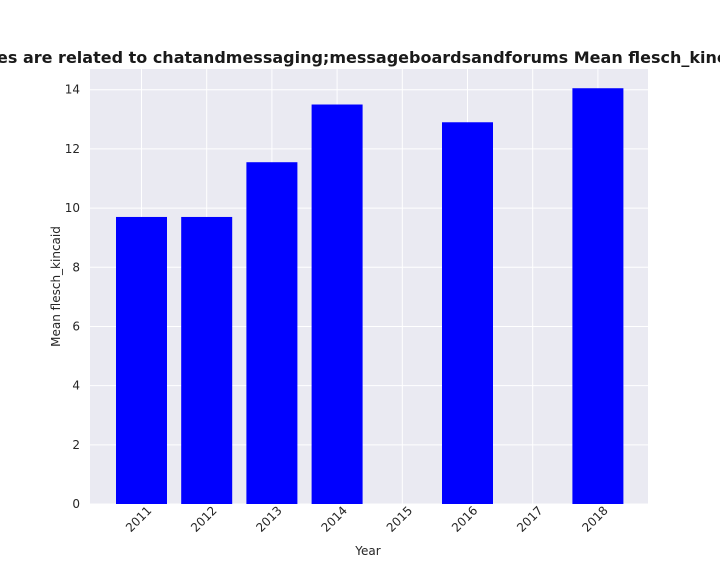  I want to click on x-tick-label: 2012, so click(203, 518).